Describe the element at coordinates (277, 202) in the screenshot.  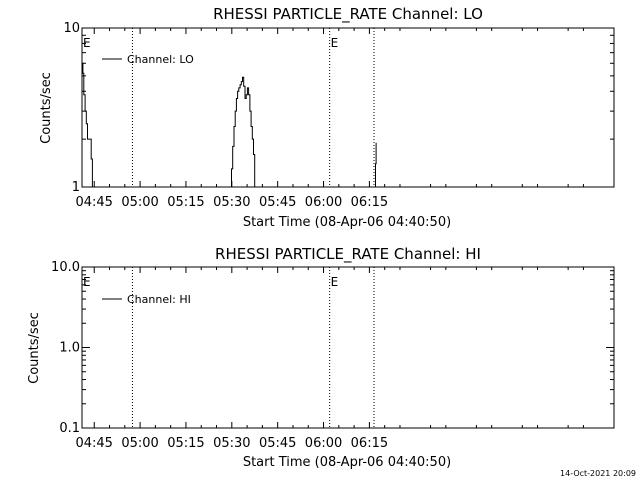
I see `lo-x-tick-label: 05:45` at that location.